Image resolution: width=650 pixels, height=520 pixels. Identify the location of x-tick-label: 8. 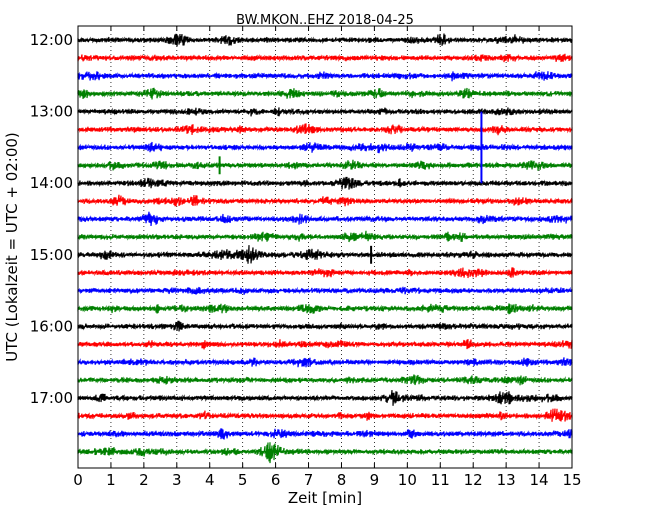
(342, 480).